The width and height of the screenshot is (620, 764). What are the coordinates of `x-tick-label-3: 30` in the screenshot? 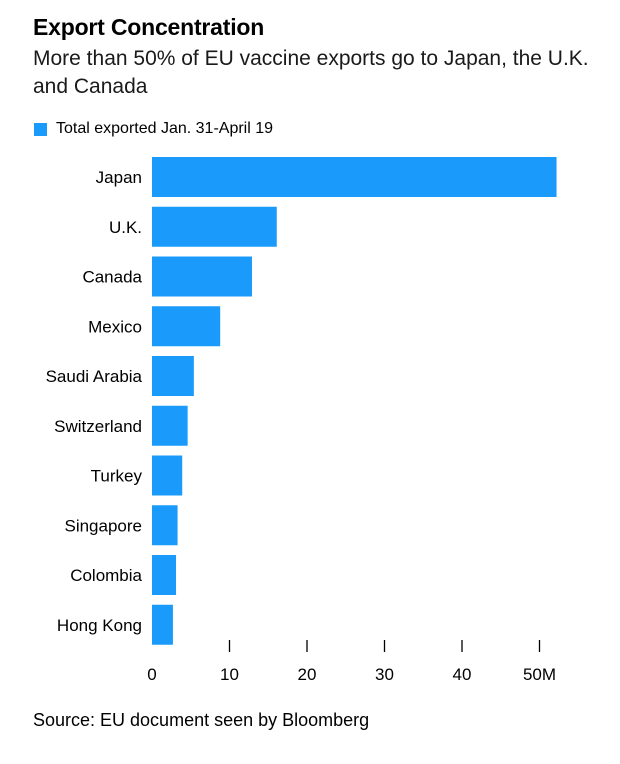 It's located at (384, 674).